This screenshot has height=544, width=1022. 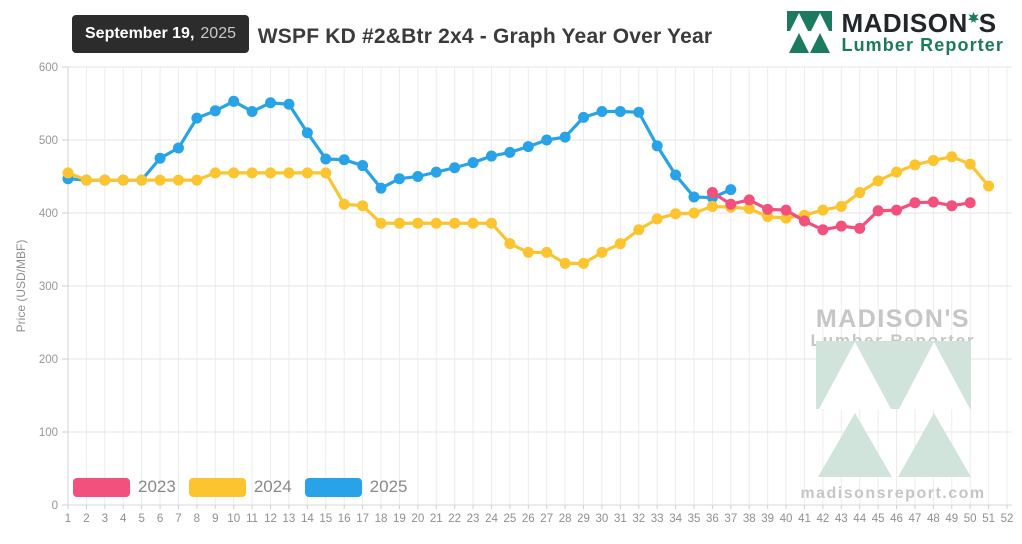 What do you see at coordinates (731, 204) in the screenshot?
I see `data-point-2023-w37` at bounding box center [731, 204].